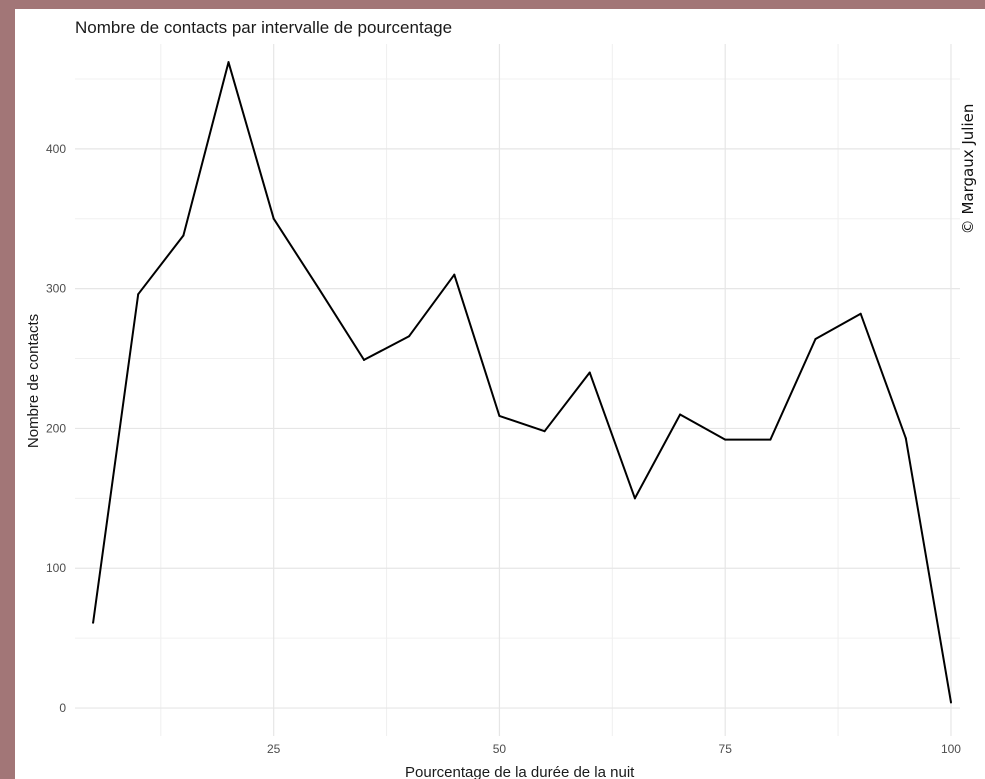 This screenshot has height=779, width=985. I want to click on y-axis-ticks: 0 100 200 300 400, so click(56, 428).